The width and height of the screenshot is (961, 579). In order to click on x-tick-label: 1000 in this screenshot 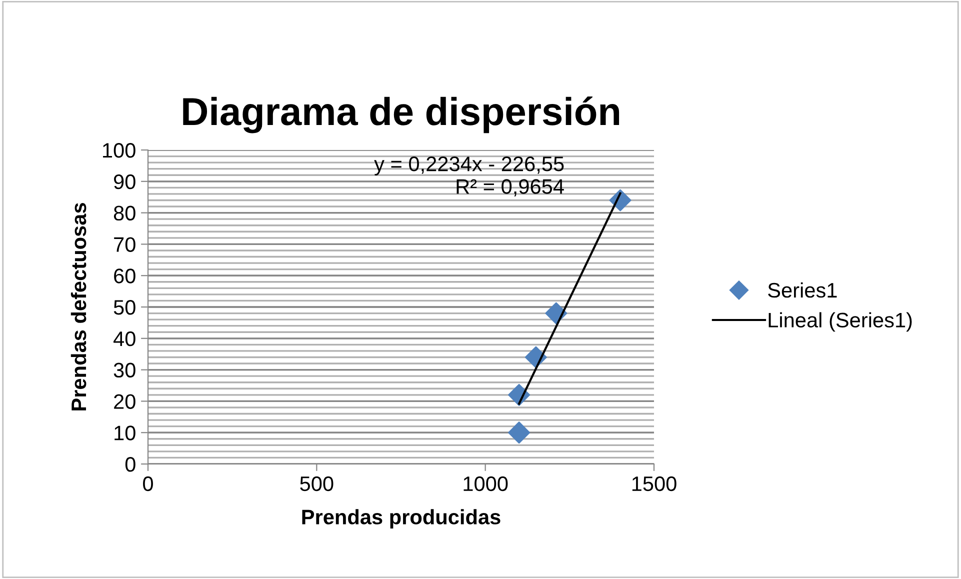, I will do `click(486, 484)`.